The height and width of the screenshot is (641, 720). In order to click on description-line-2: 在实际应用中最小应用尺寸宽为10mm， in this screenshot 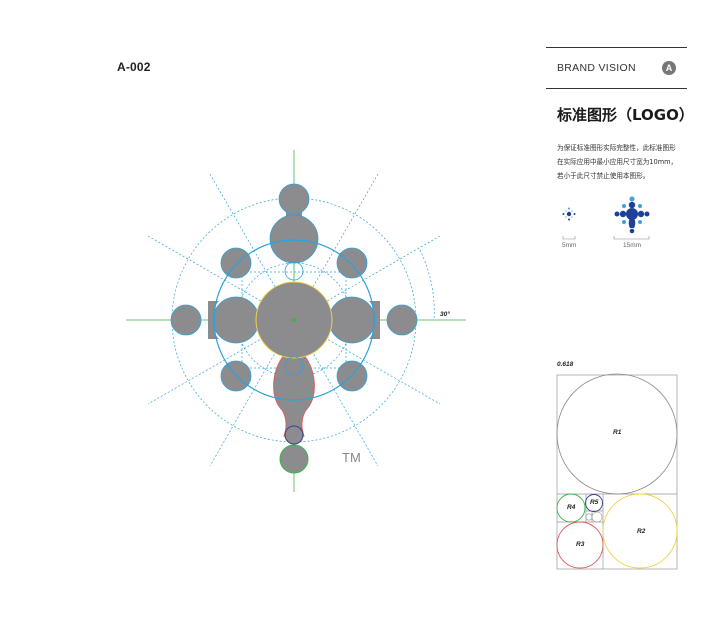, I will do `click(617, 162)`.